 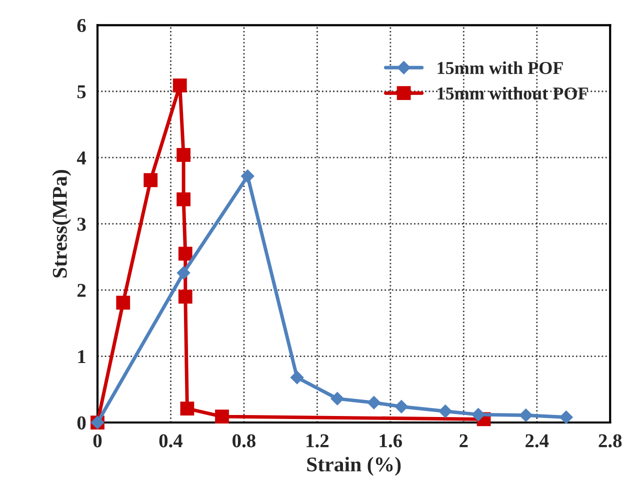 I want to click on y-tick-label: 6, so click(x=81, y=25).